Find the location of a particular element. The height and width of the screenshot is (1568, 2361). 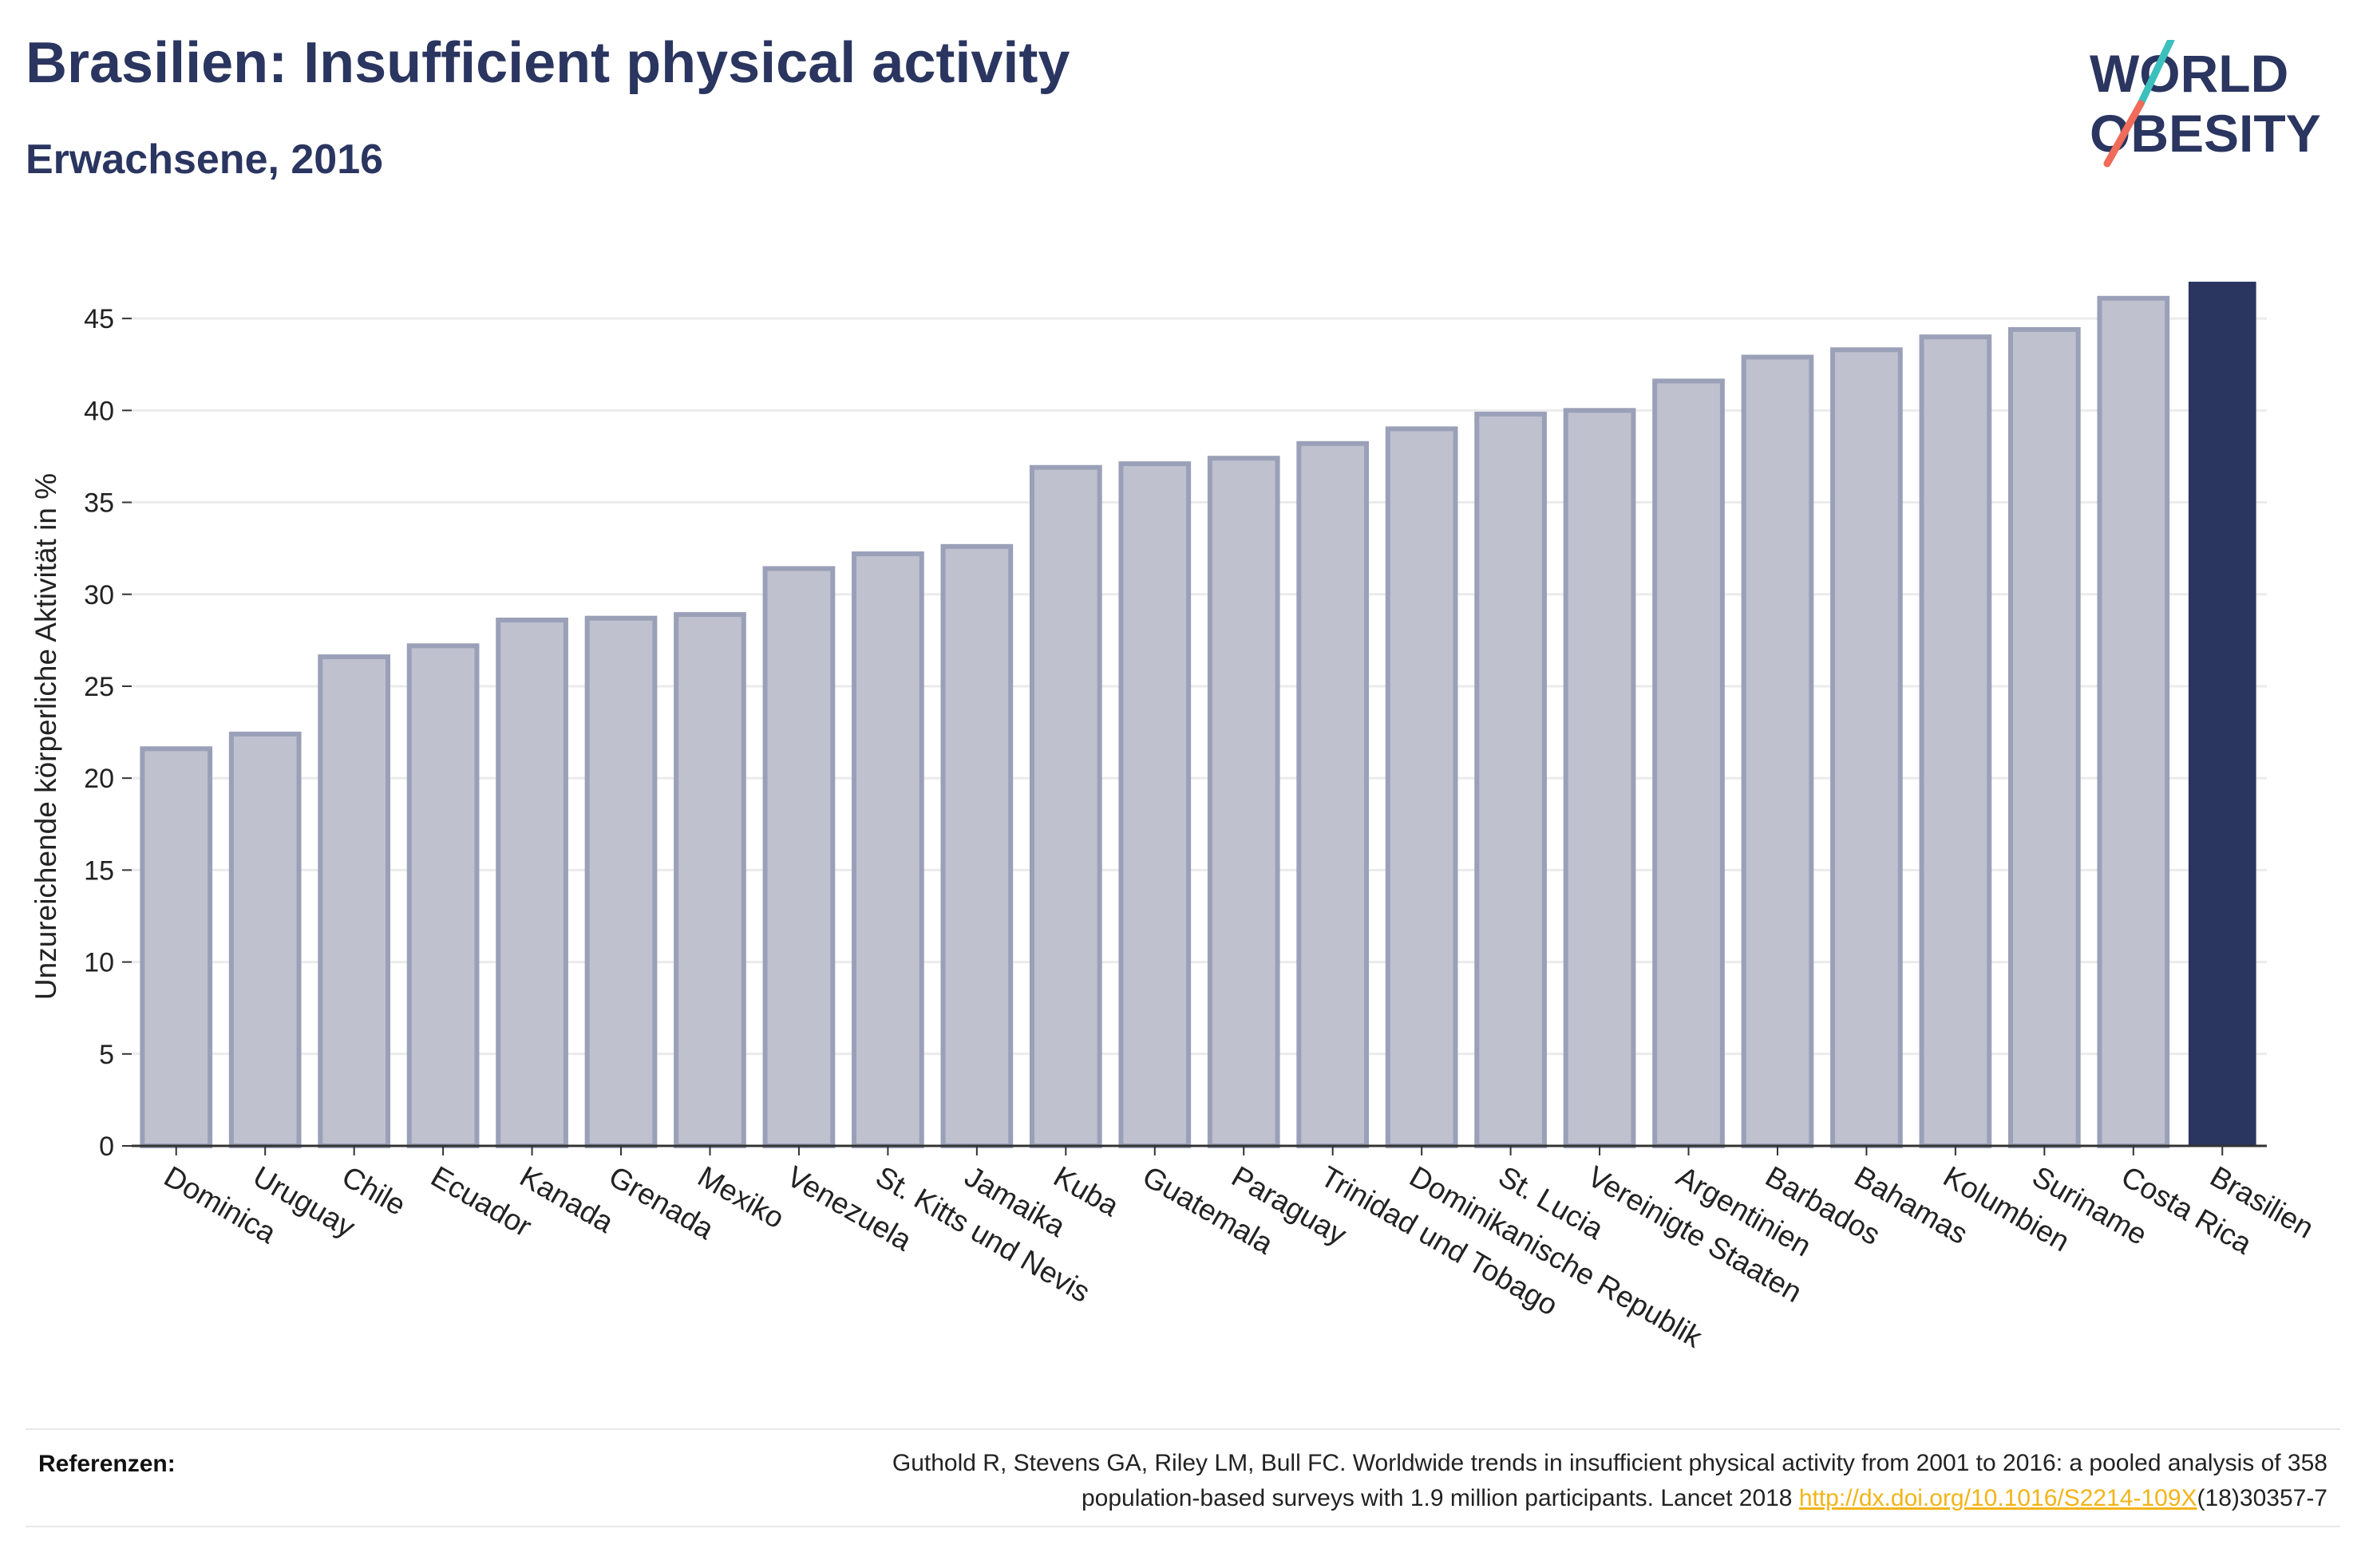

bar-venezuela is located at coordinates (799, 857).